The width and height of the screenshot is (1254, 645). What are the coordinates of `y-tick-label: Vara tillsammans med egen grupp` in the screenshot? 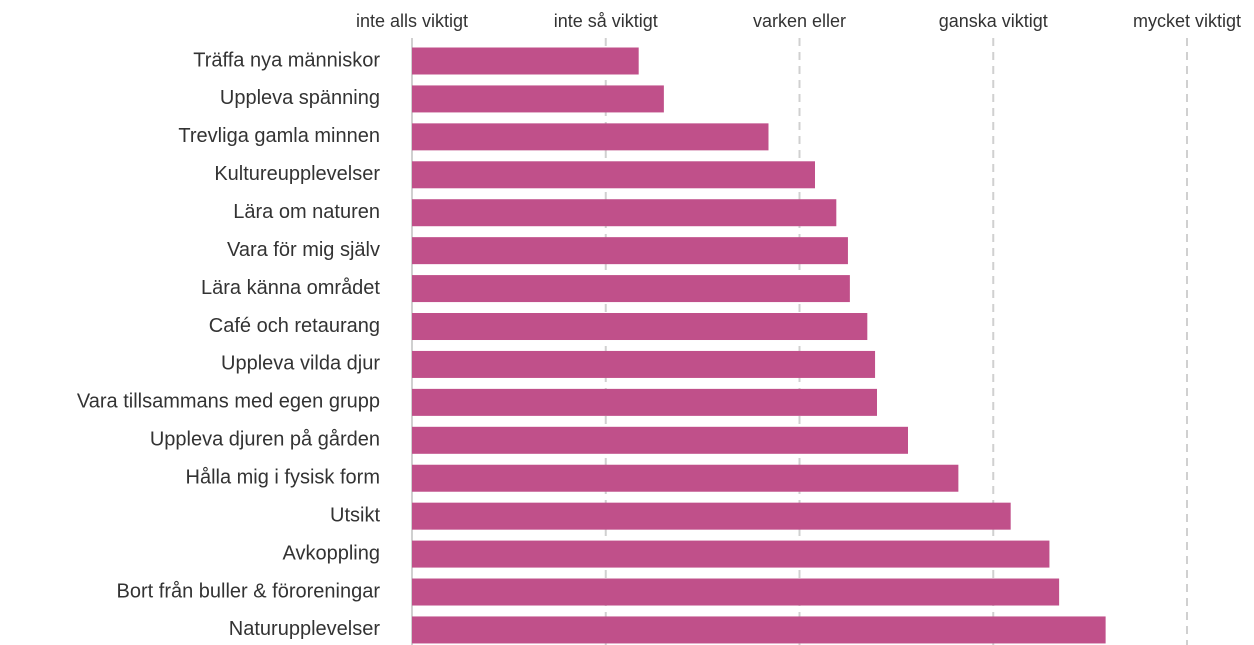 It's located at (228, 402).